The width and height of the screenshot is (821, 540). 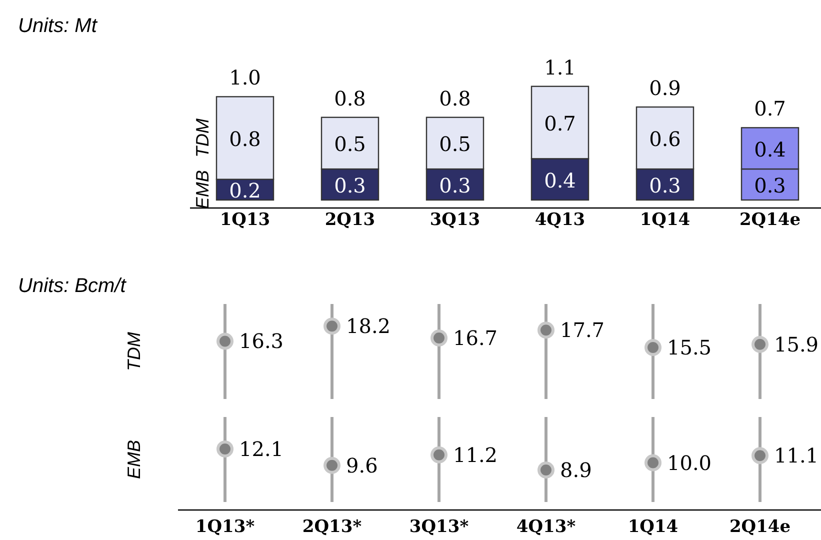 What do you see at coordinates (73, 286) in the screenshot?
I see `chart-title: Units: Bcm/t` at bounding box center [73, 286].